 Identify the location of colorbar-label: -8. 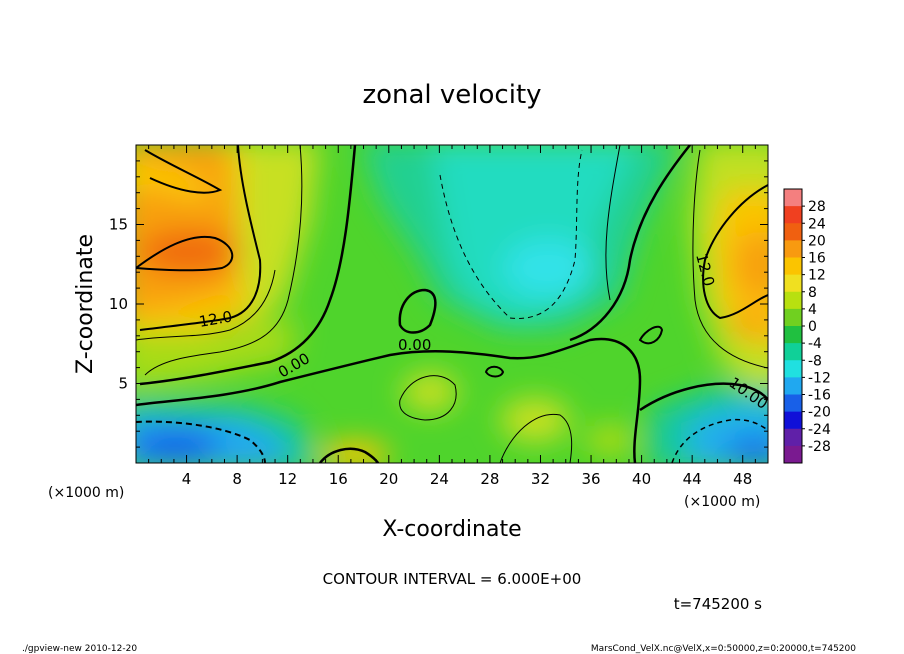
(815, 361).